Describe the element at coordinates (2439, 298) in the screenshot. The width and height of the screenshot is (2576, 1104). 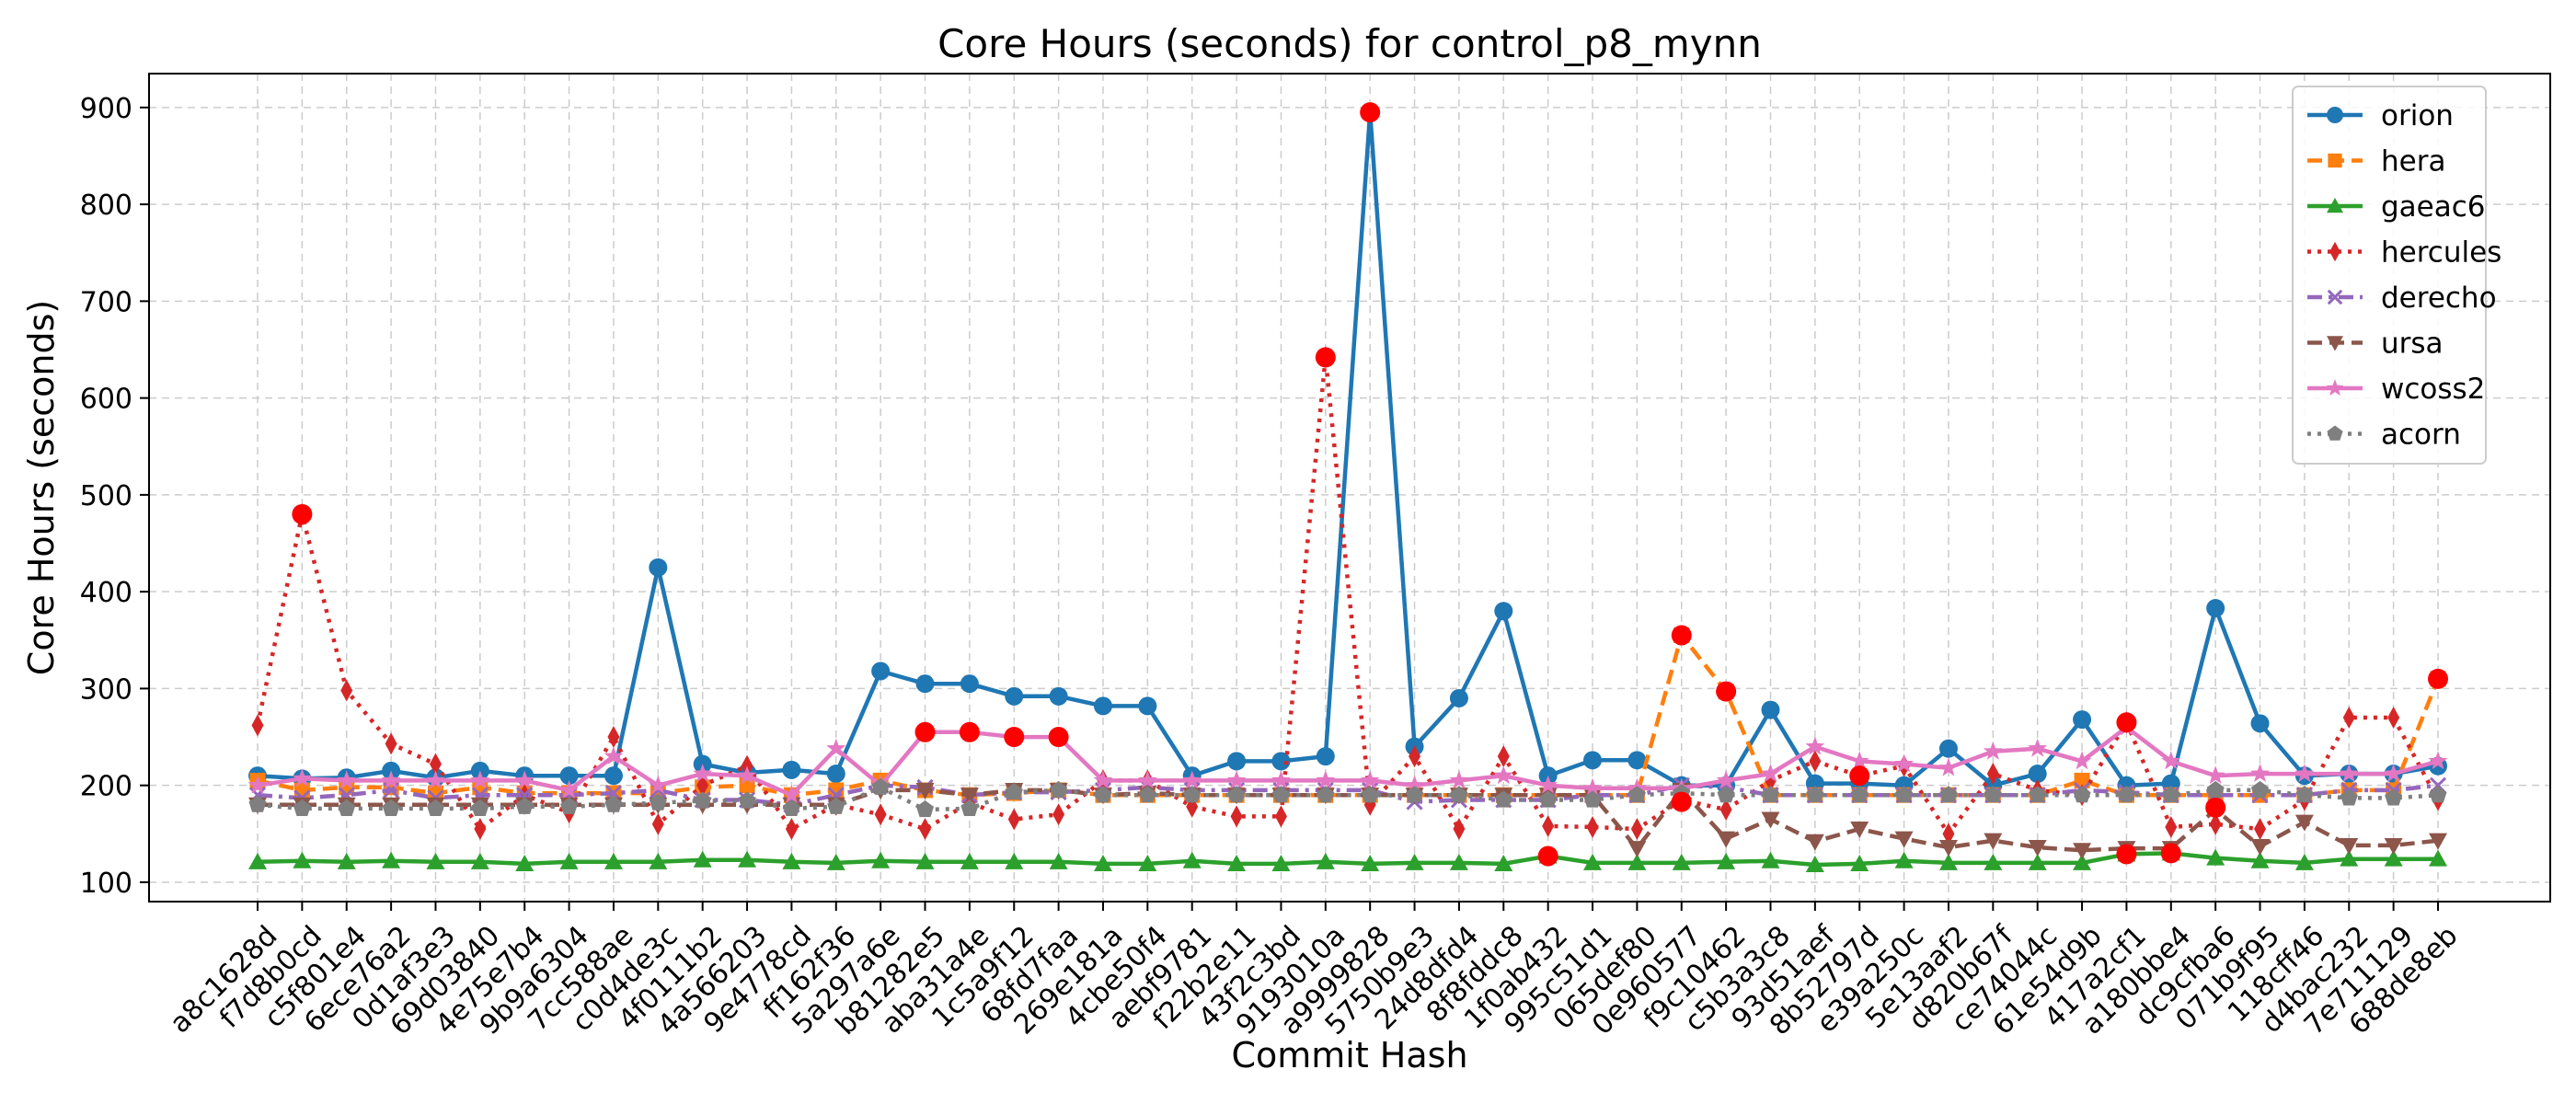
I see `legend-label: derecho` at that location.